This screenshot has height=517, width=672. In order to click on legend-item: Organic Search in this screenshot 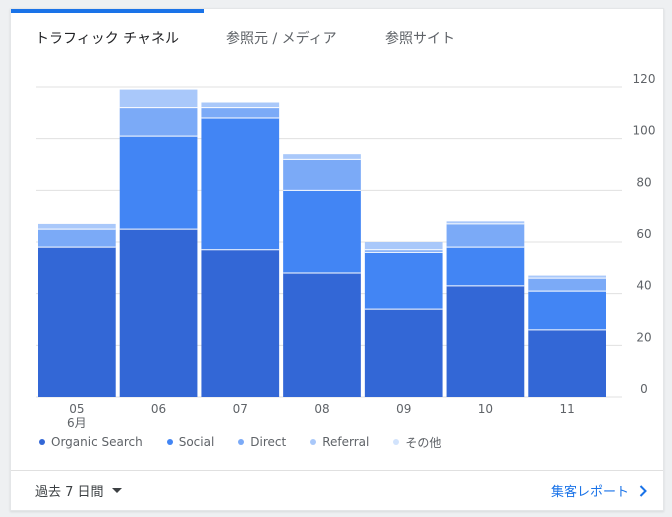, I will do `click(91, 442)`.